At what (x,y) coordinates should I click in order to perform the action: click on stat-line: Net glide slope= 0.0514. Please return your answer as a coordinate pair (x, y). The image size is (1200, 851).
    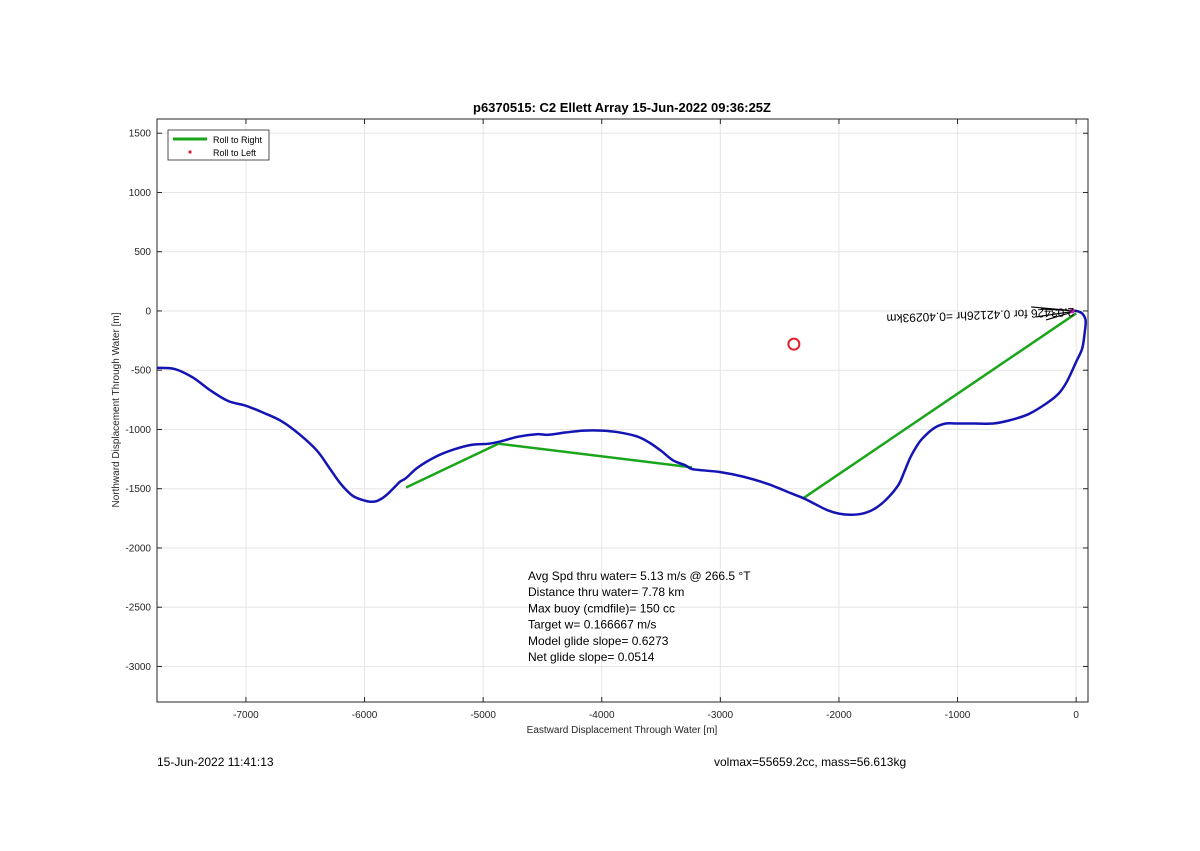
    Looking at the image, I should click on (591, 657).